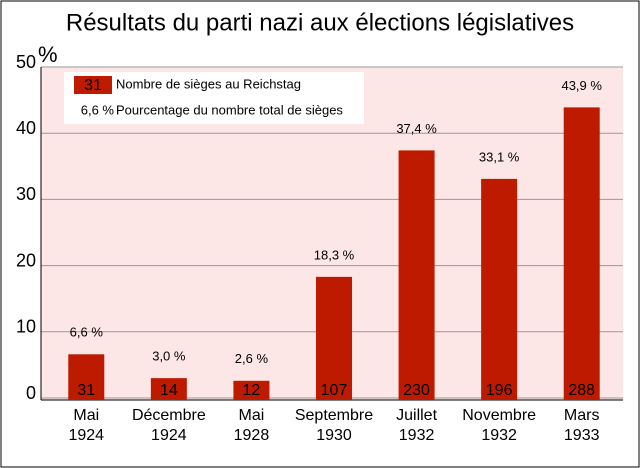 Image resolution: width=640 pixels, height=468 pixels. What do you see at coordinates (98, 109) in the screenshot?
I see `legend-percent-example: 6,6 %` at bounding box center [98, 109].